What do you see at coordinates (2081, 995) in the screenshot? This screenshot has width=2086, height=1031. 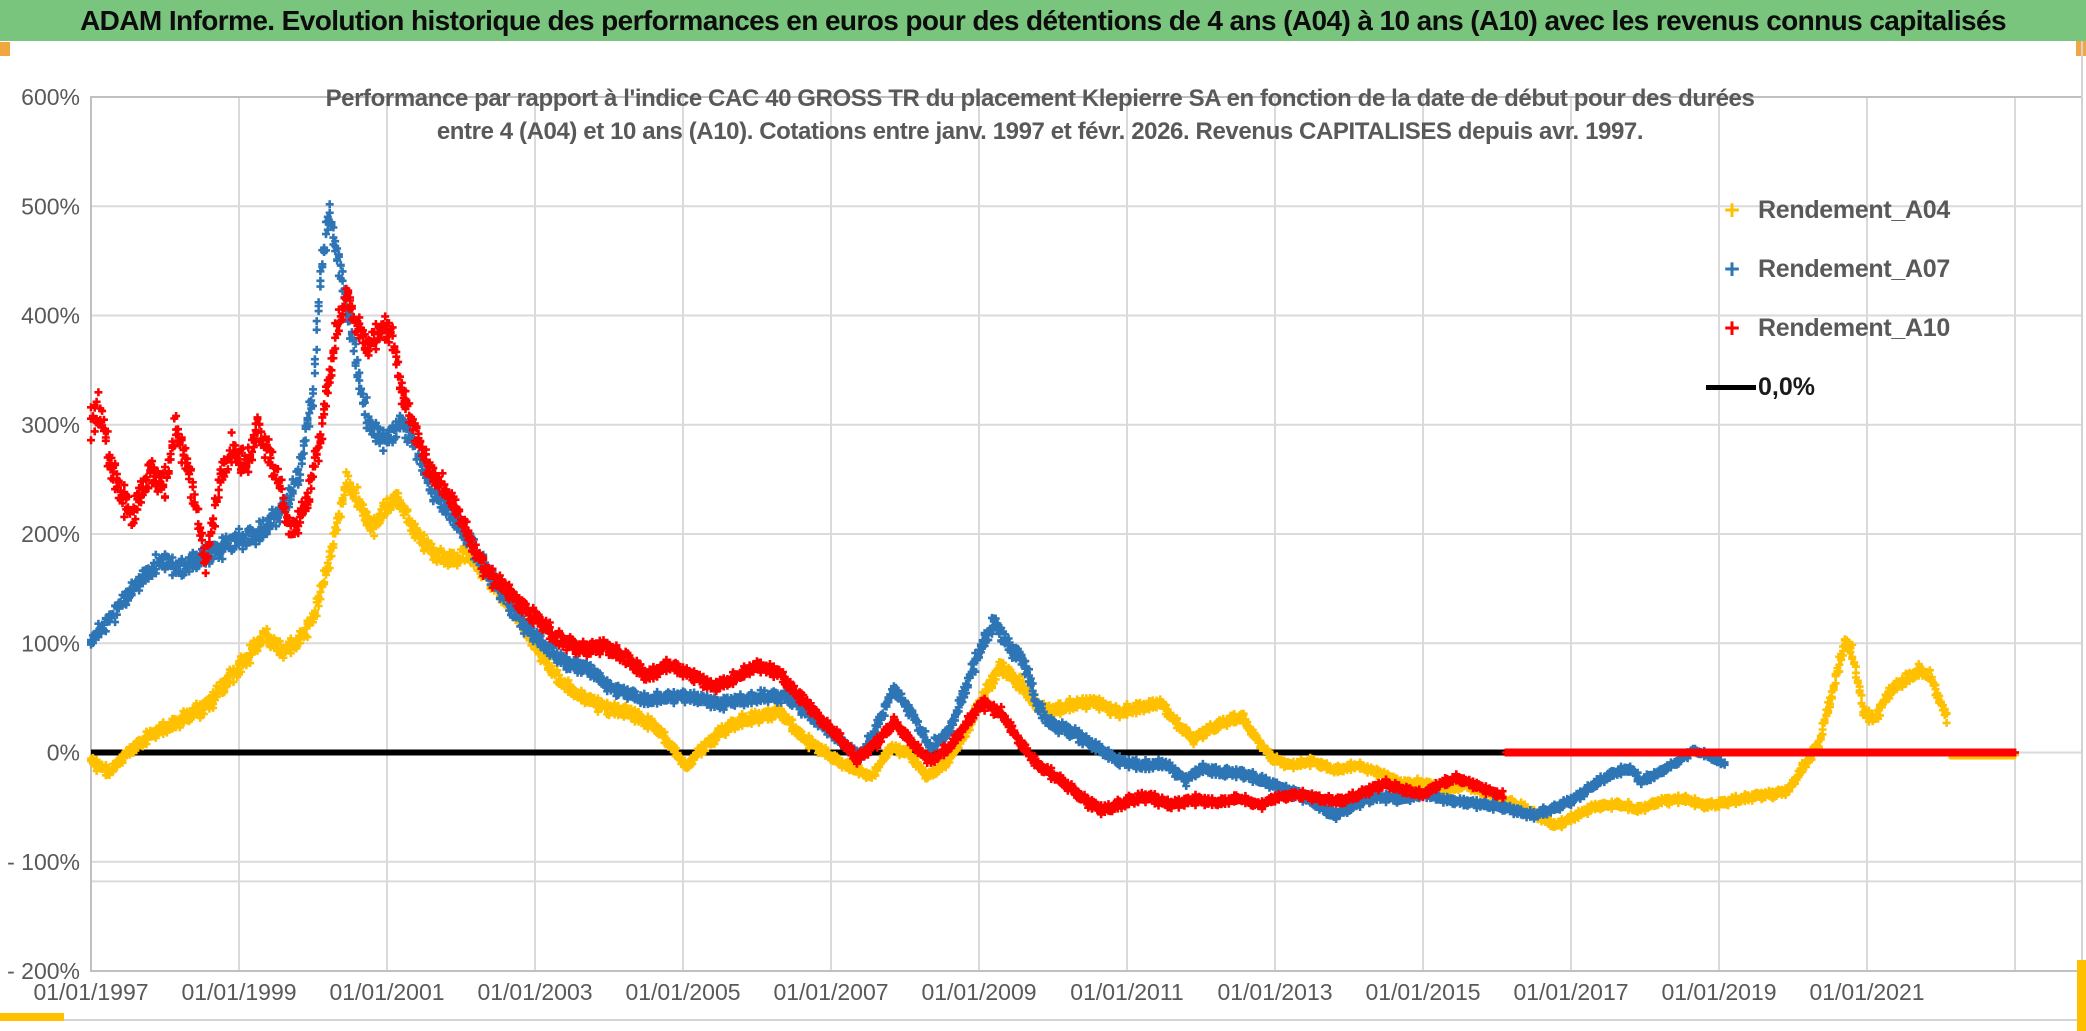 I see `gold-bar-bottom-right` at bounding box center [2081, 995].